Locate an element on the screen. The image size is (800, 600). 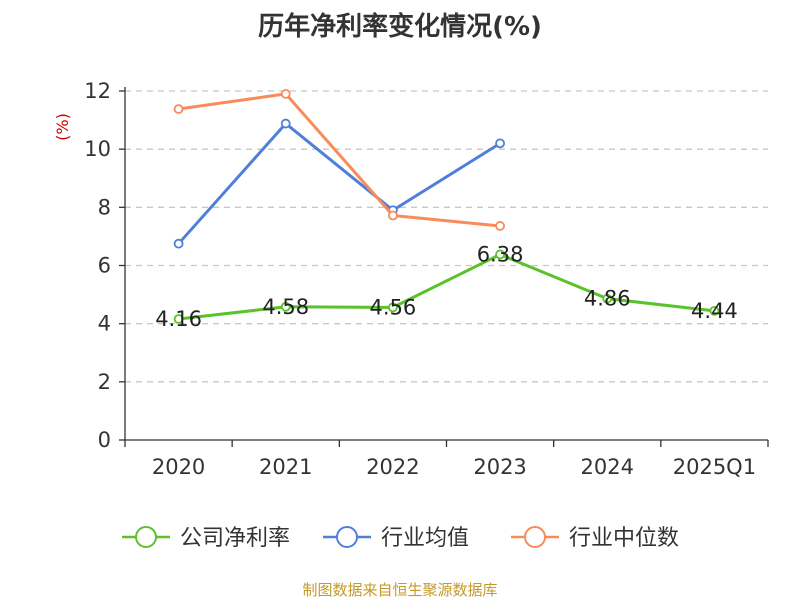
y-tick-labels: 0 2 4 6 8 10 12 is located at coordinates (97, 265).